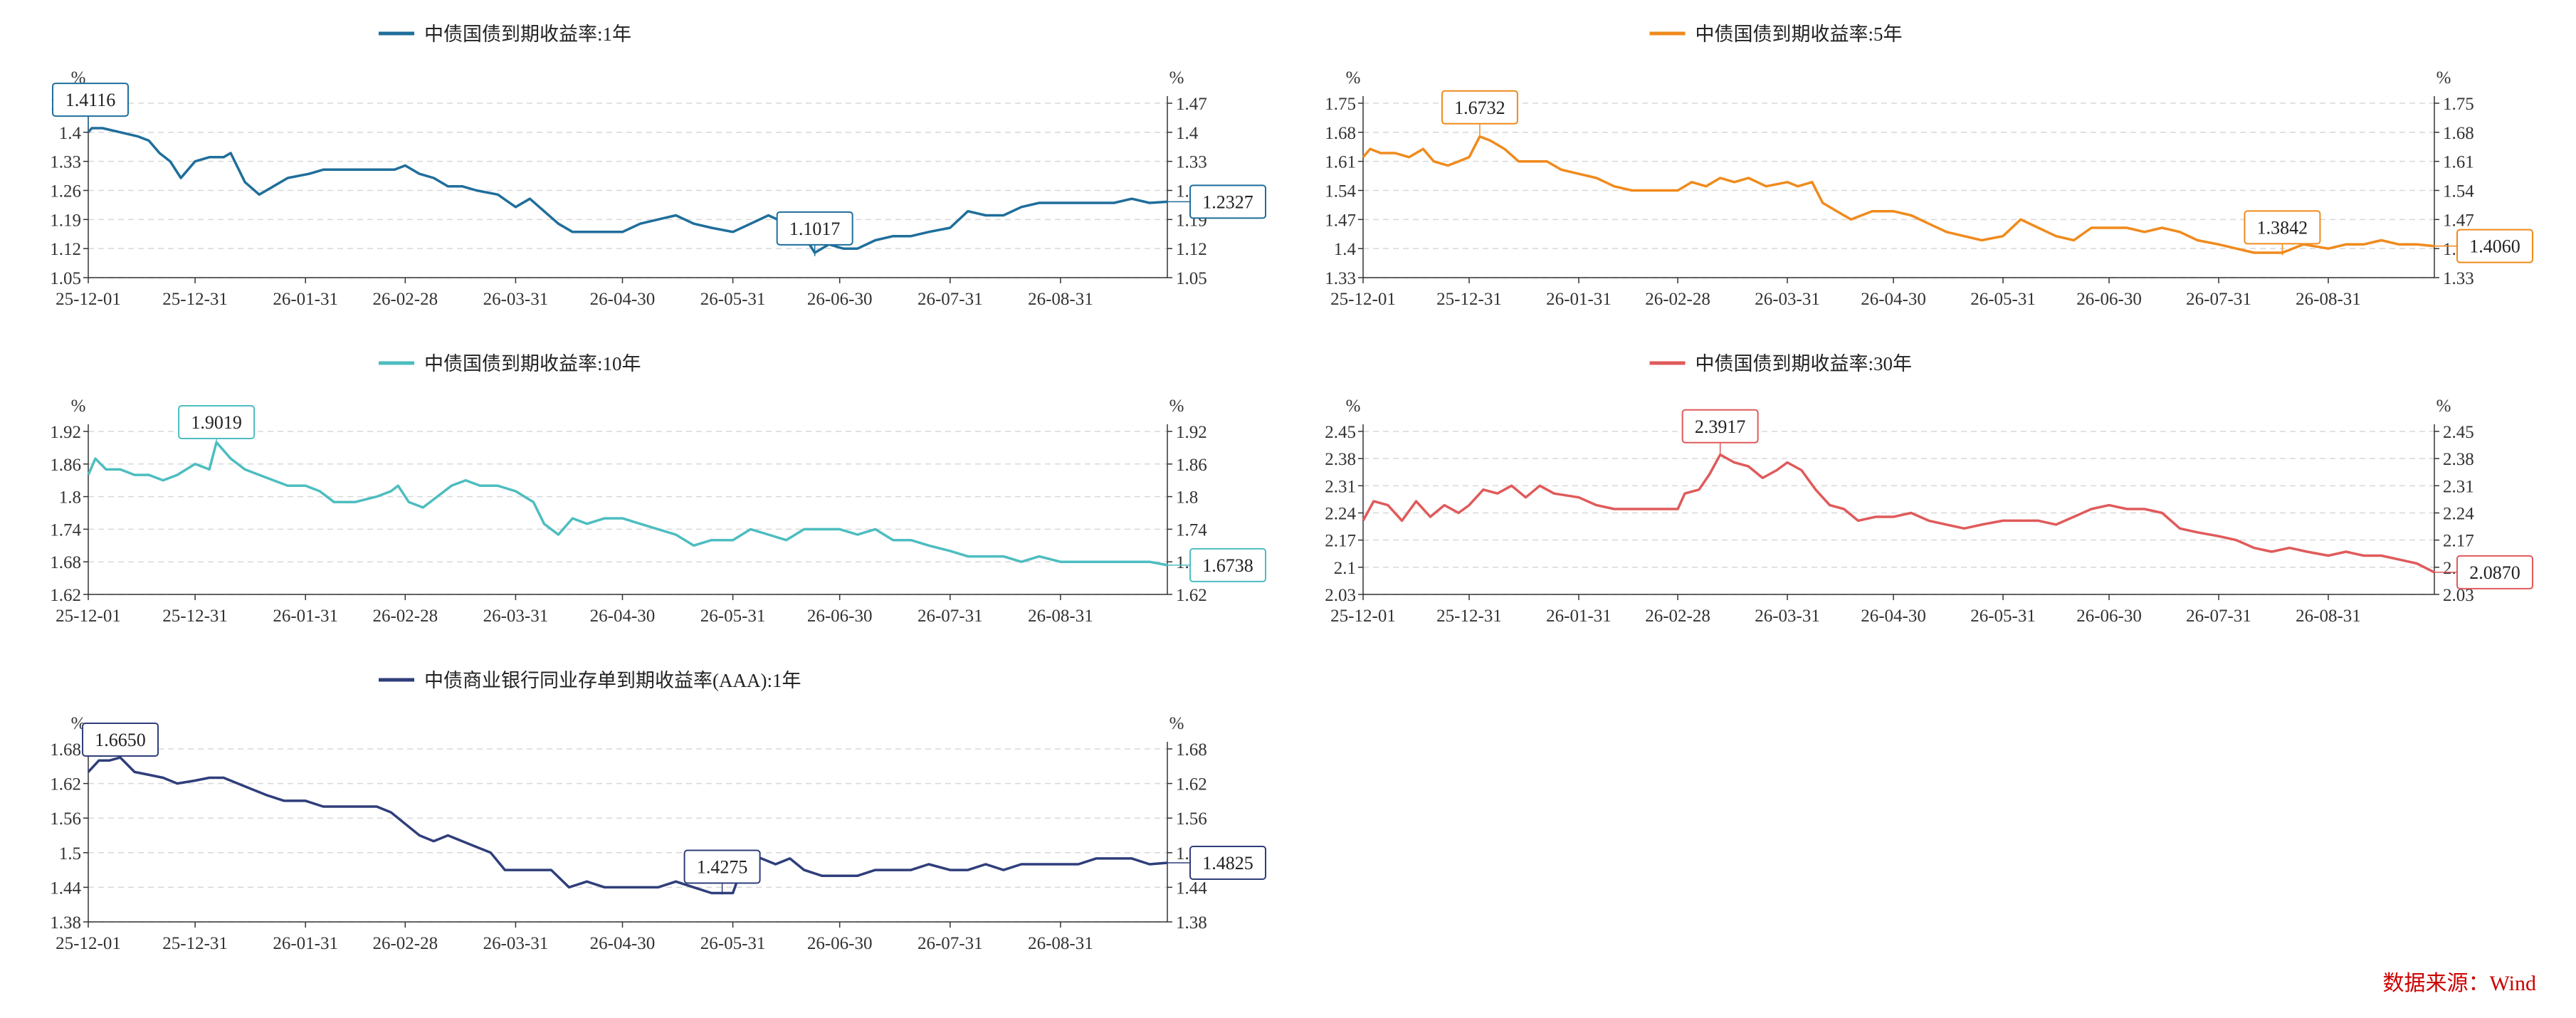 Image resolution: width=2576 pixels, height=1018 pixels. I want to click on y-tick-label-left: 2.24, so click(1340, 514).